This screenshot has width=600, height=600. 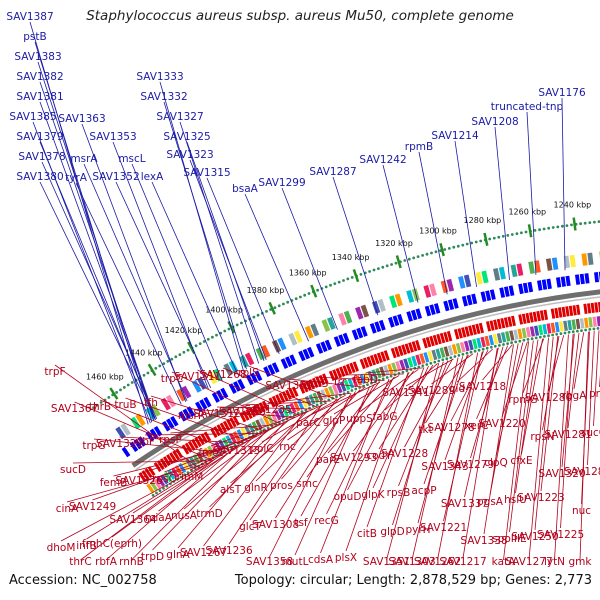 I want to click on forward-gene-label: SAV1333, so click(x=159, y=77).